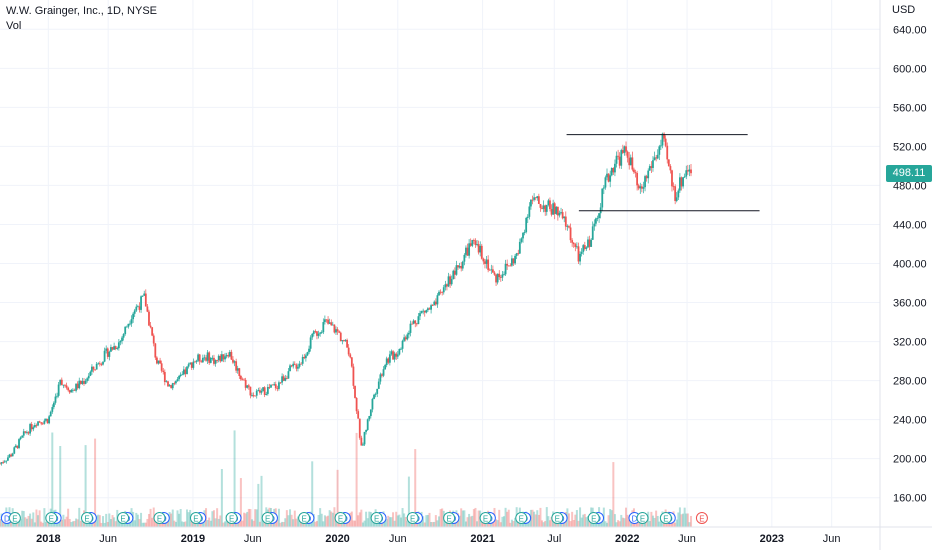  What do you see at coordinates (663, 173) in the screenshot?
I see `trend-lines` at bounding box center [663, 173].